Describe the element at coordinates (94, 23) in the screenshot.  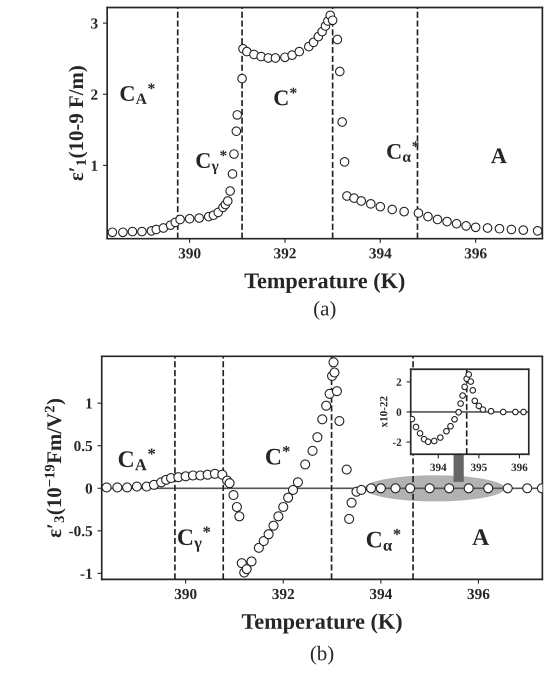
I see `y-tick-label: 3` at that location.